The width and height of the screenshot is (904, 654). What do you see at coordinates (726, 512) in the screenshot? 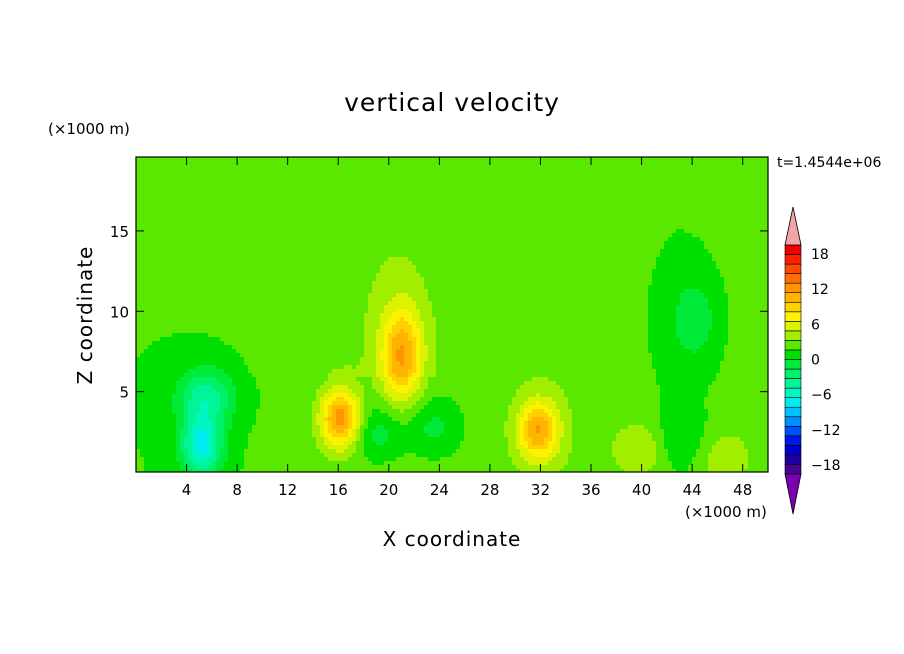
I see `x-unit-label: (×1000 m)` at bounding box center [726, 512].